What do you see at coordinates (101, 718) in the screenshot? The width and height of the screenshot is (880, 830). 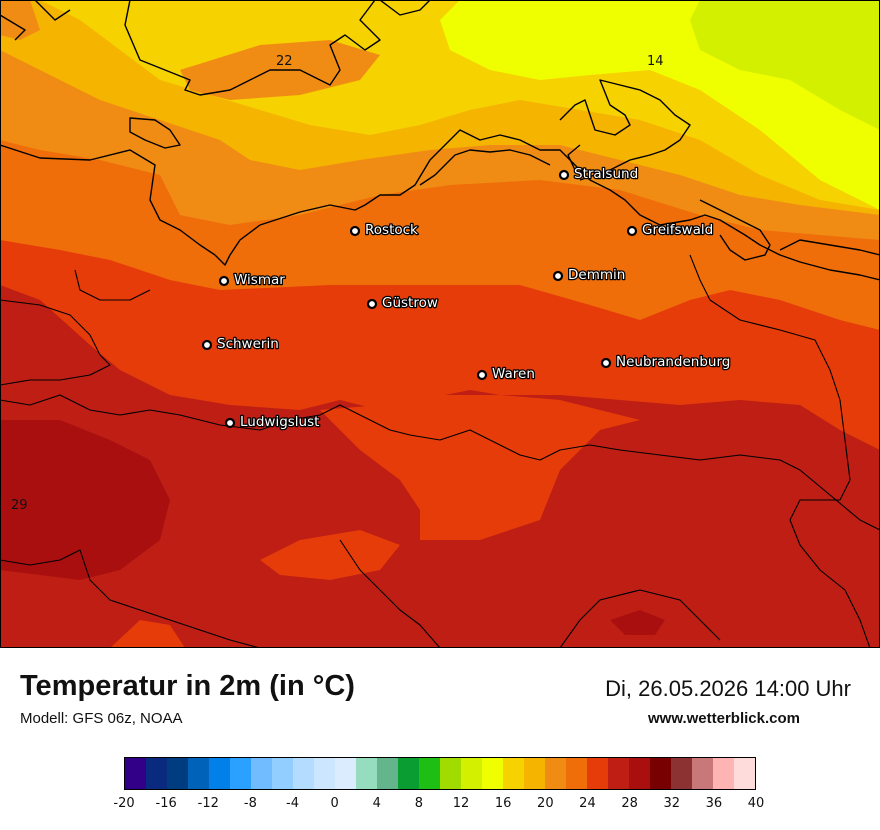 I see `model-info: Modell: GFS 06z, NOAA` at bounding box center [101, 718].